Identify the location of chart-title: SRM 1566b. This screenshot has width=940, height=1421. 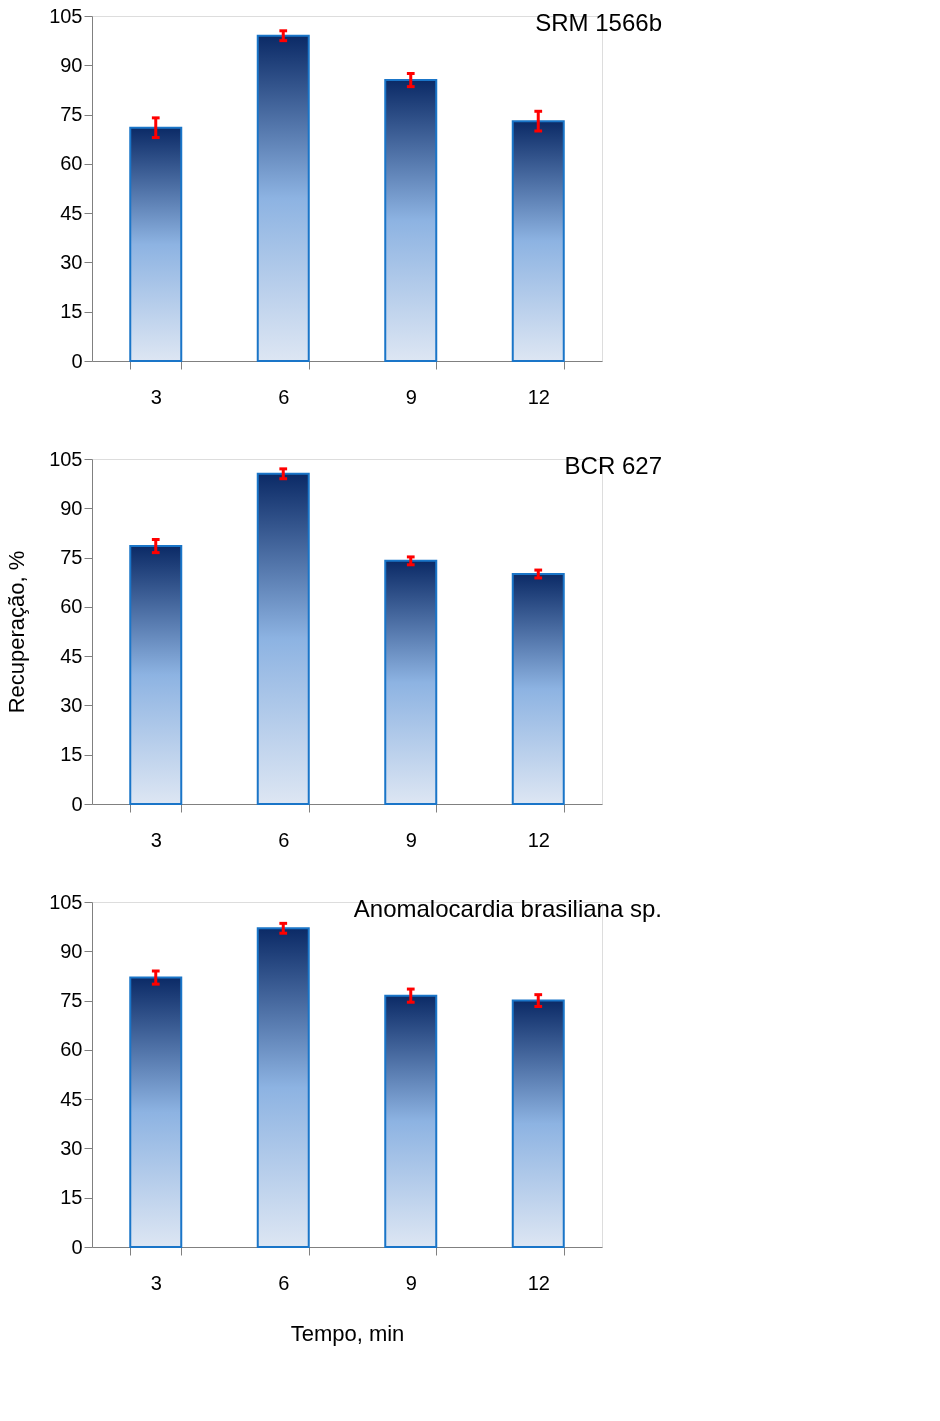
(598, 22).